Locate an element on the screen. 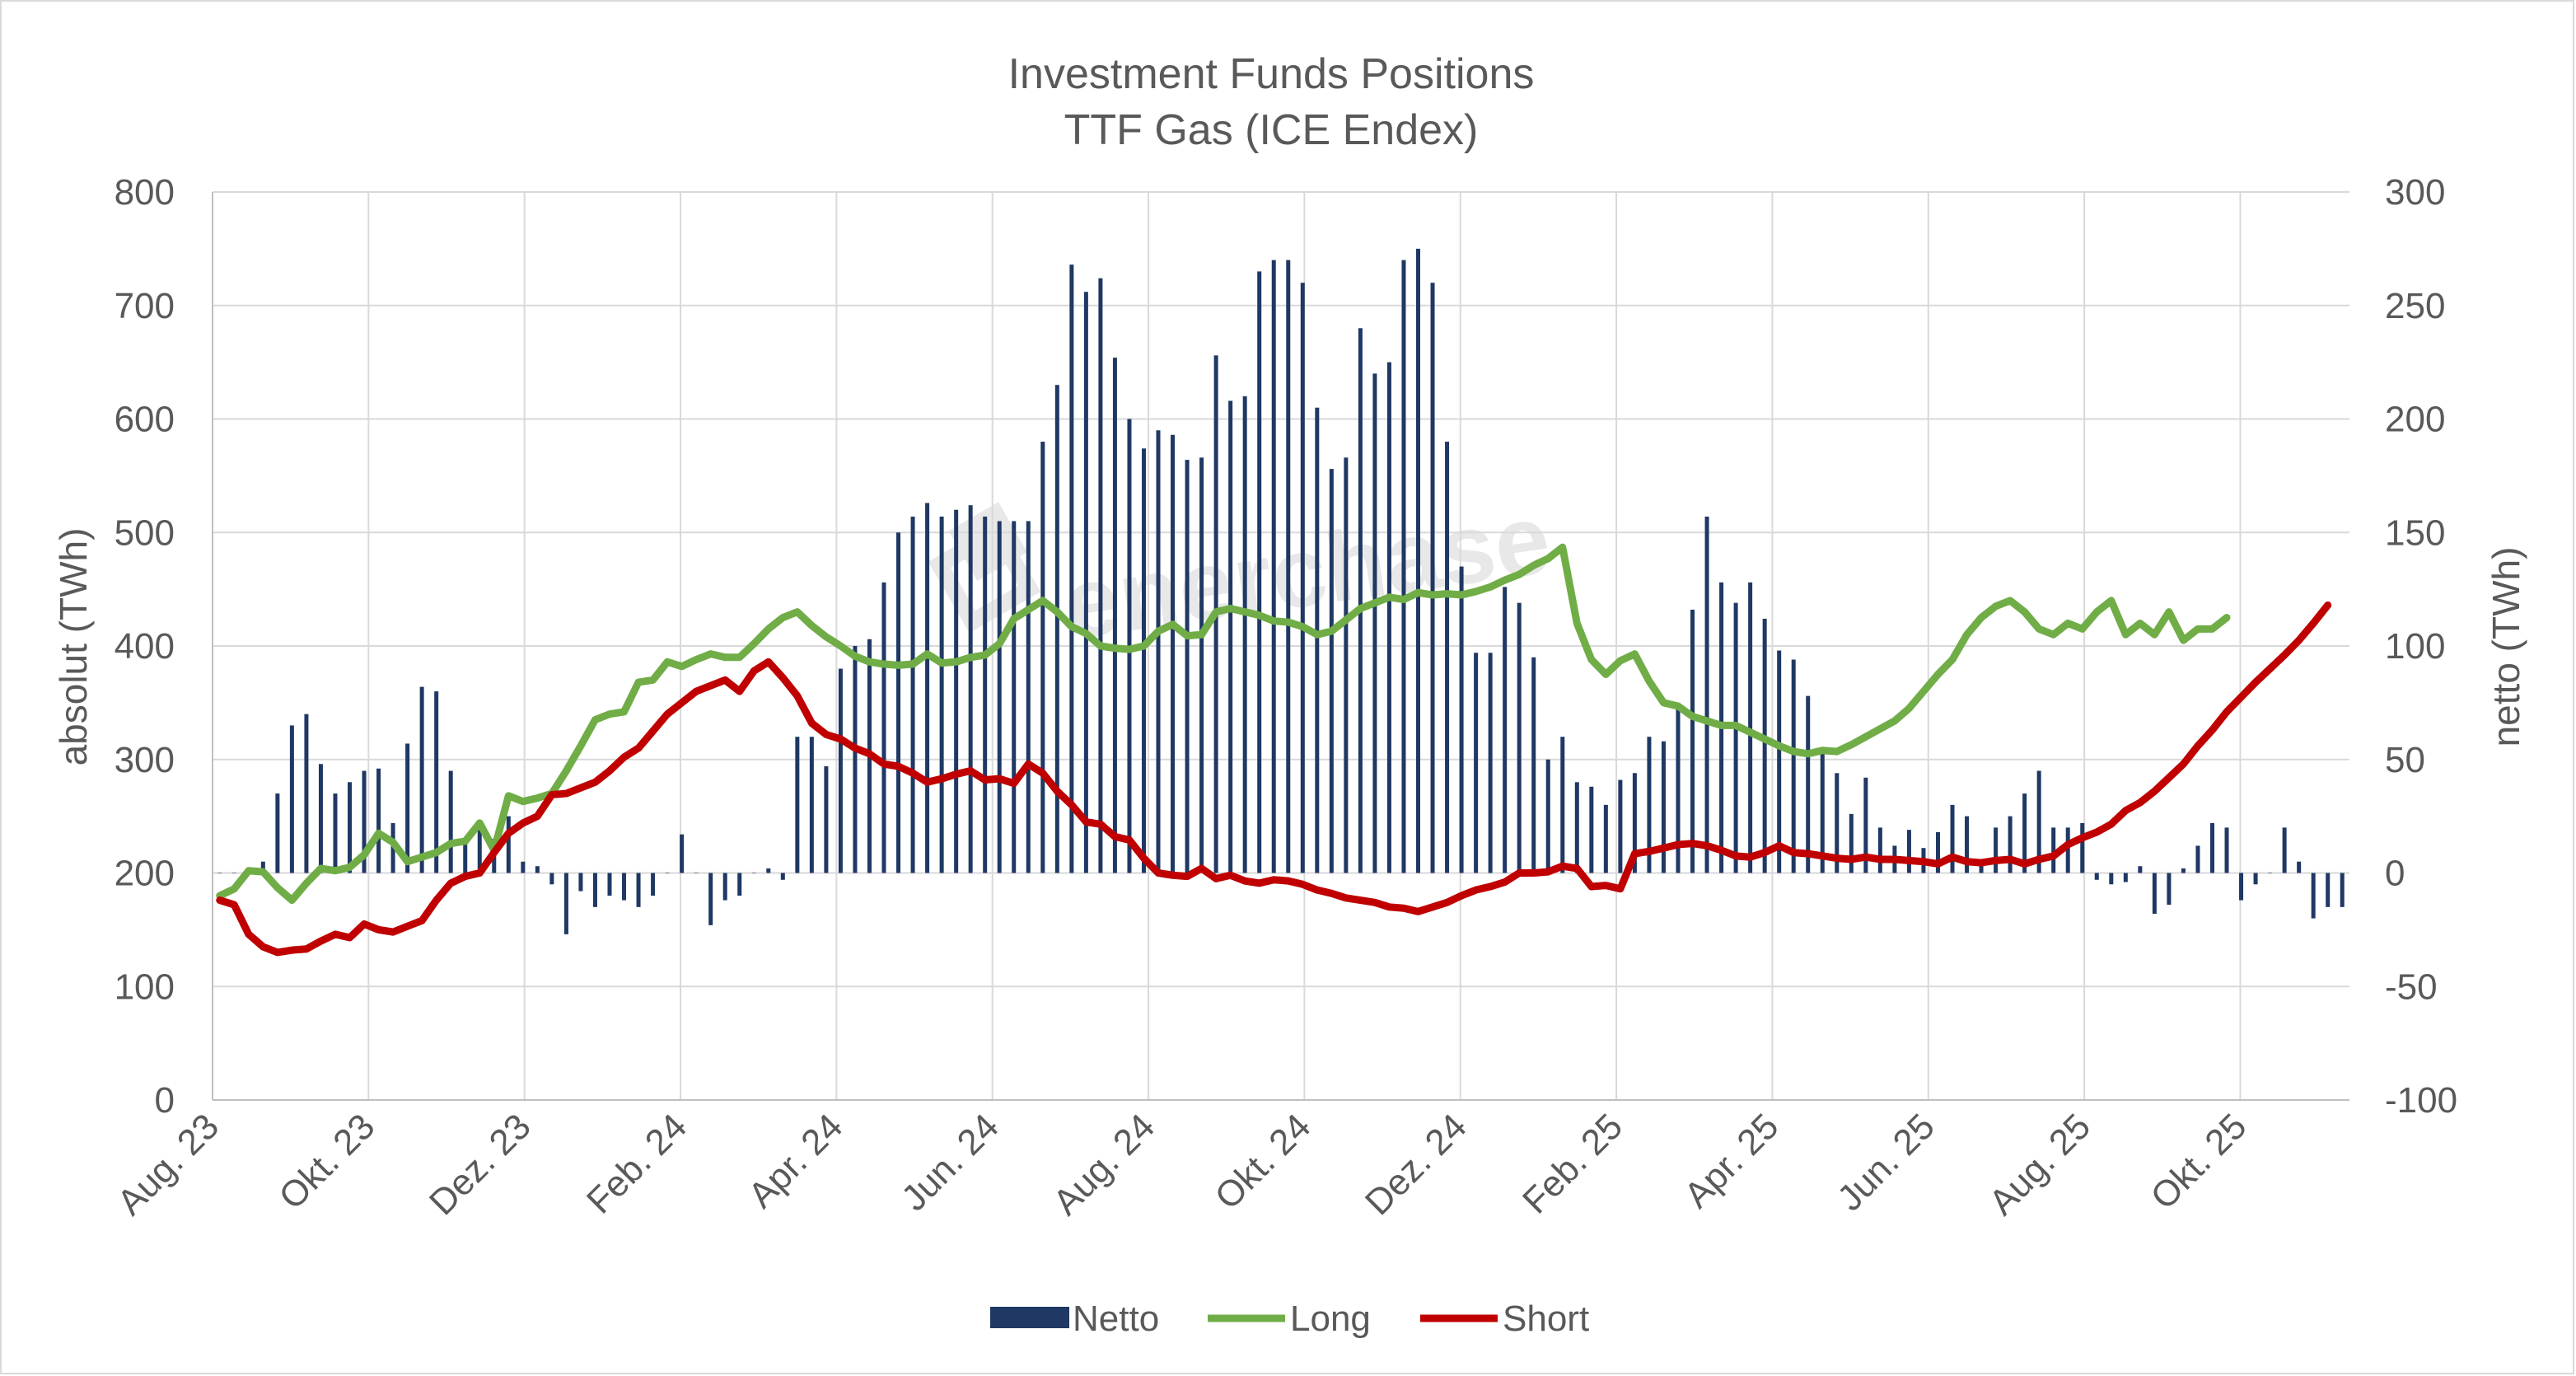  y-left-tick-label: 200 is located at coordinates (145, 874).